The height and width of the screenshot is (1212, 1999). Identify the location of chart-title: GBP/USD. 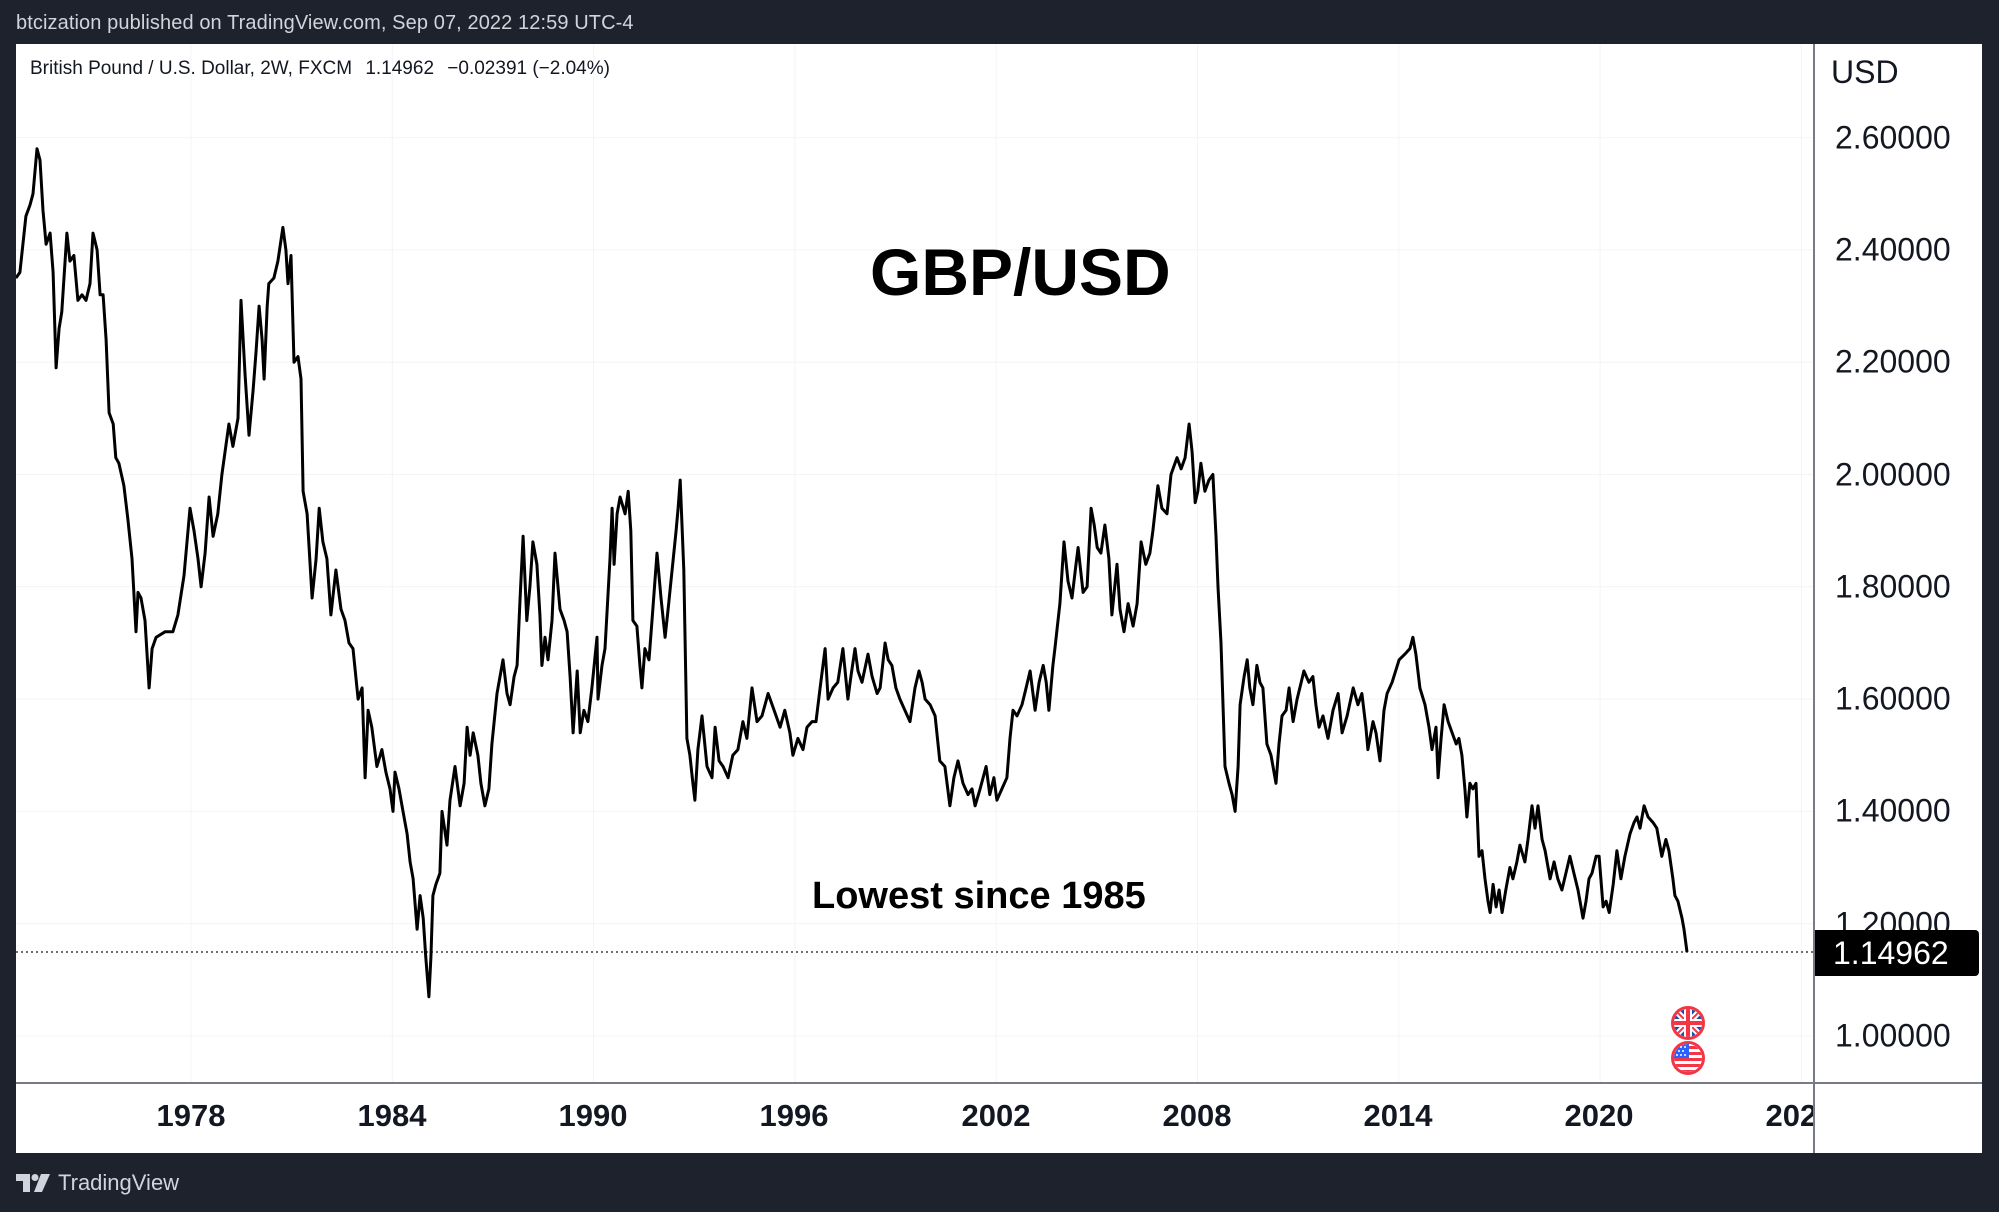
(1020, 272).